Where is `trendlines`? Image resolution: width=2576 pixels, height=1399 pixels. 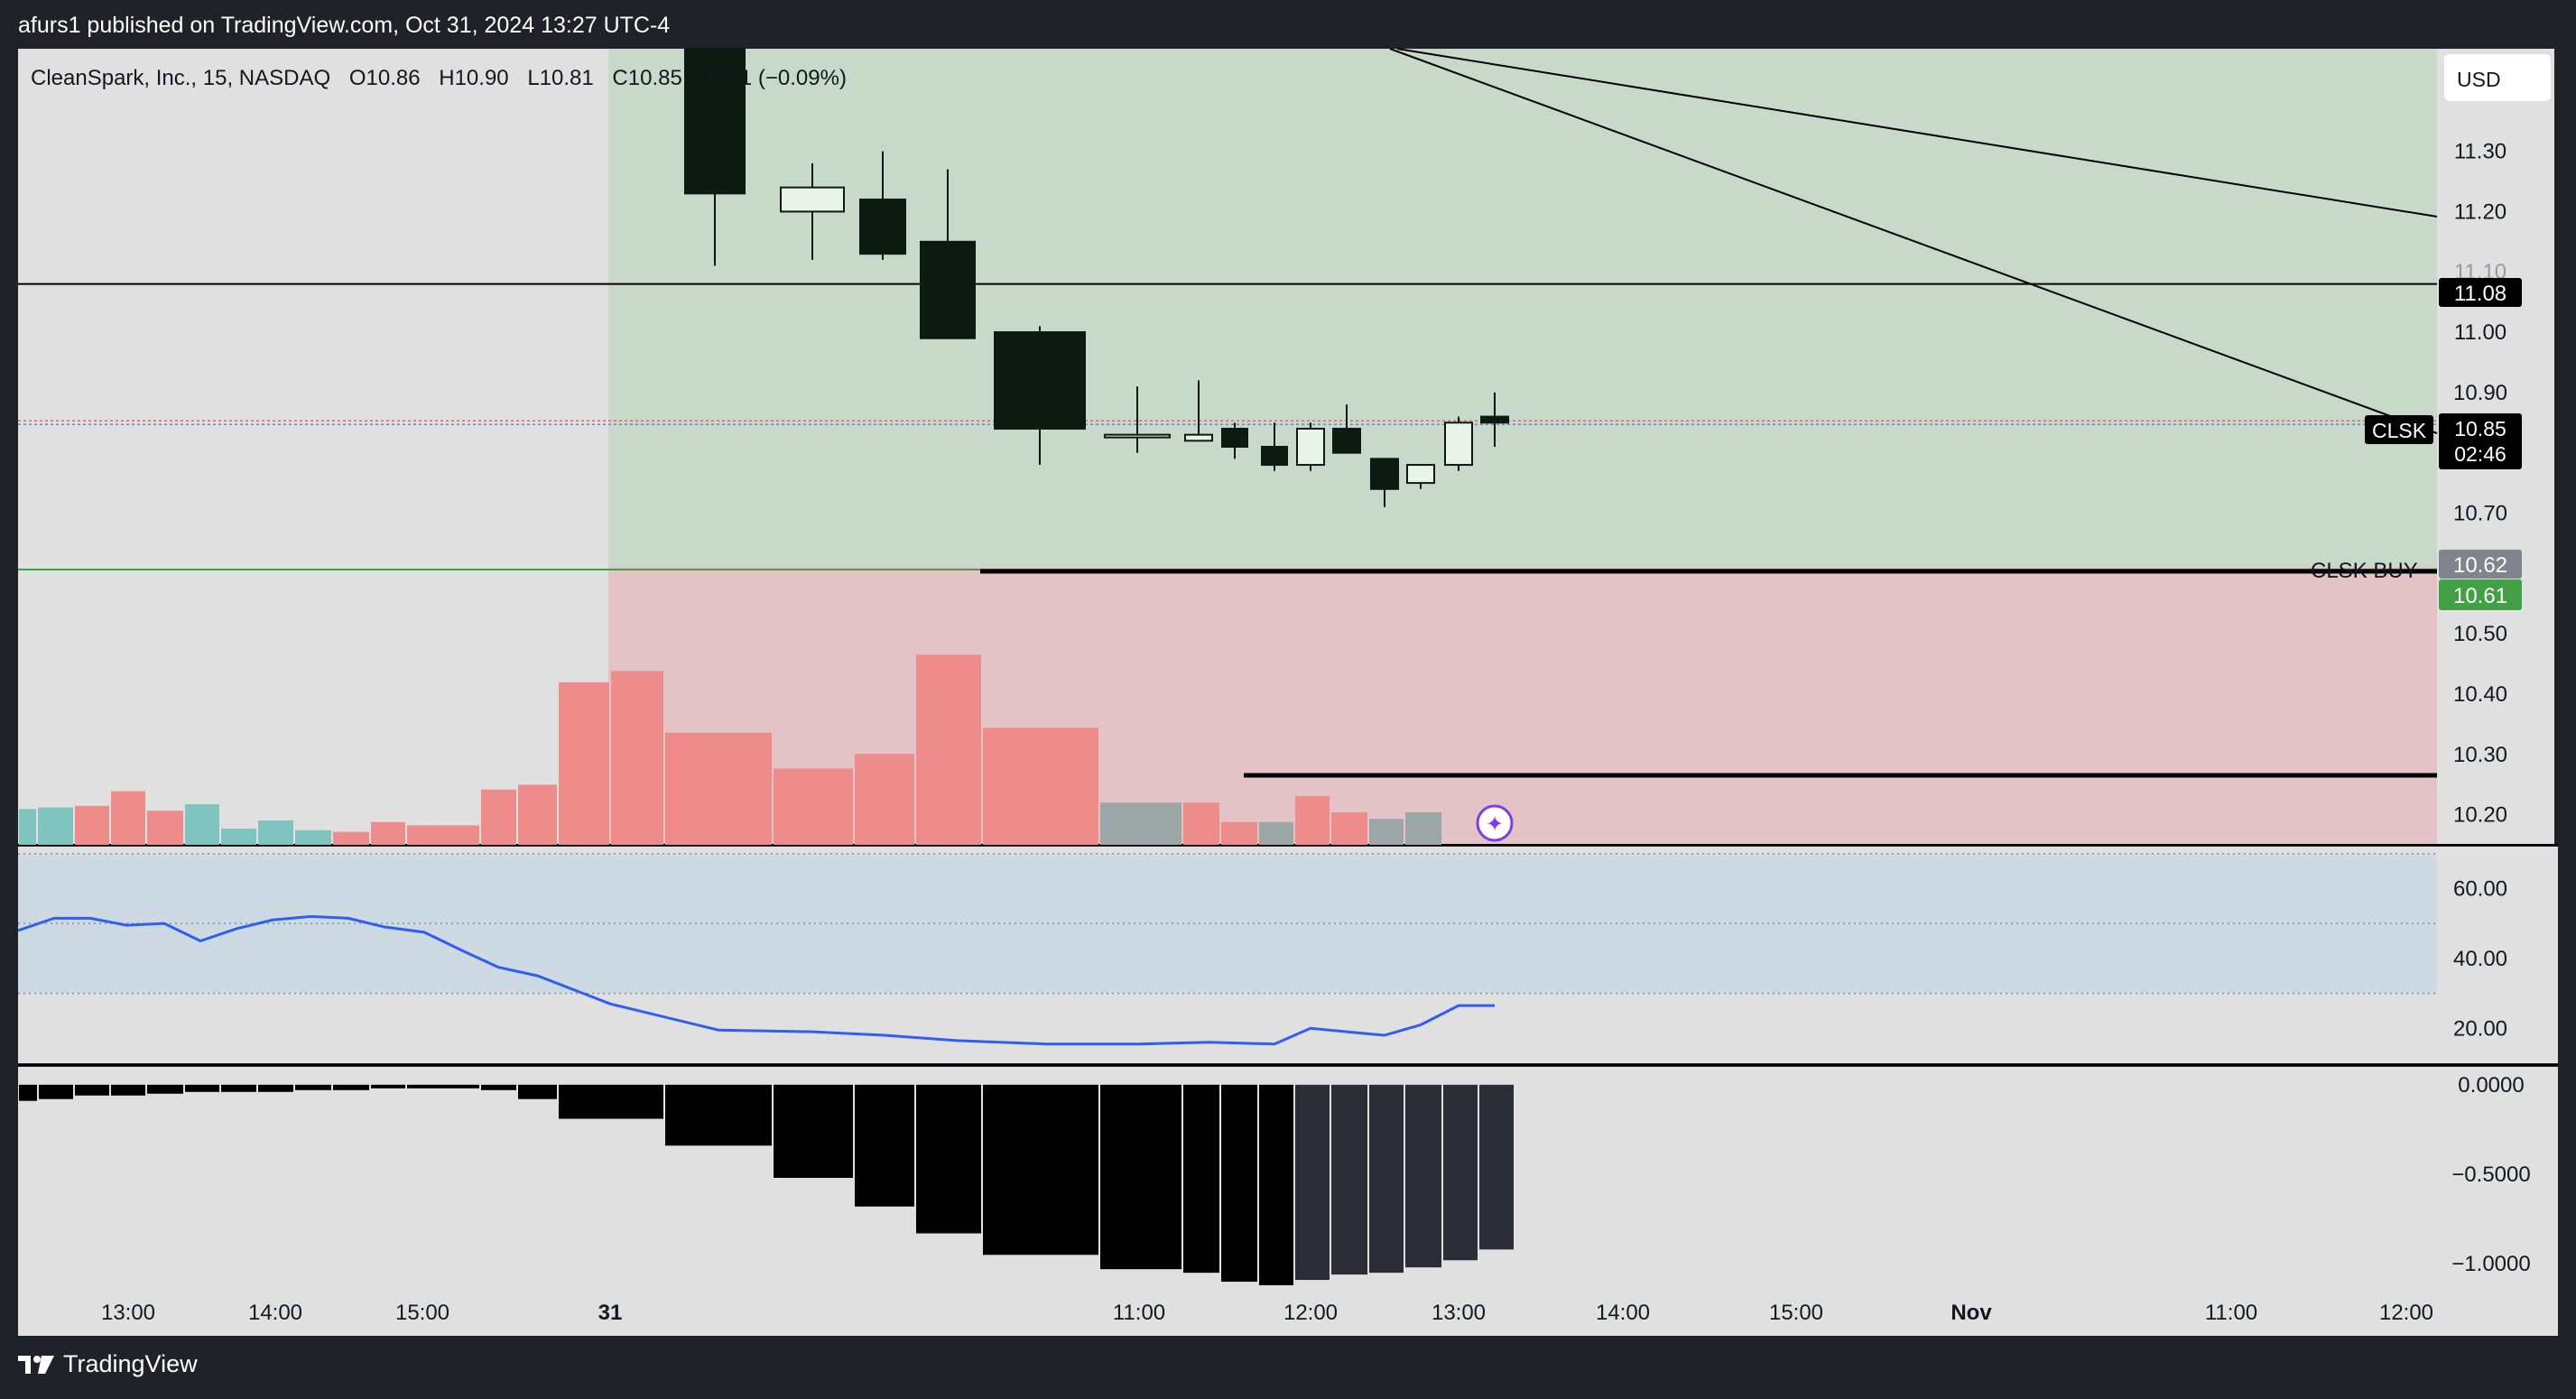
trendlines is located at coordinates (1913, 241).